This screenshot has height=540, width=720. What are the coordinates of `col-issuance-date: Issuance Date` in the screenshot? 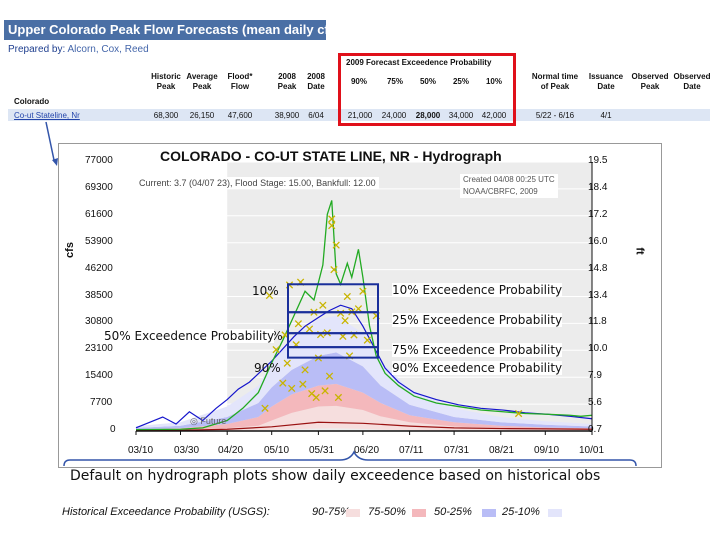 It's located at (606, 81).